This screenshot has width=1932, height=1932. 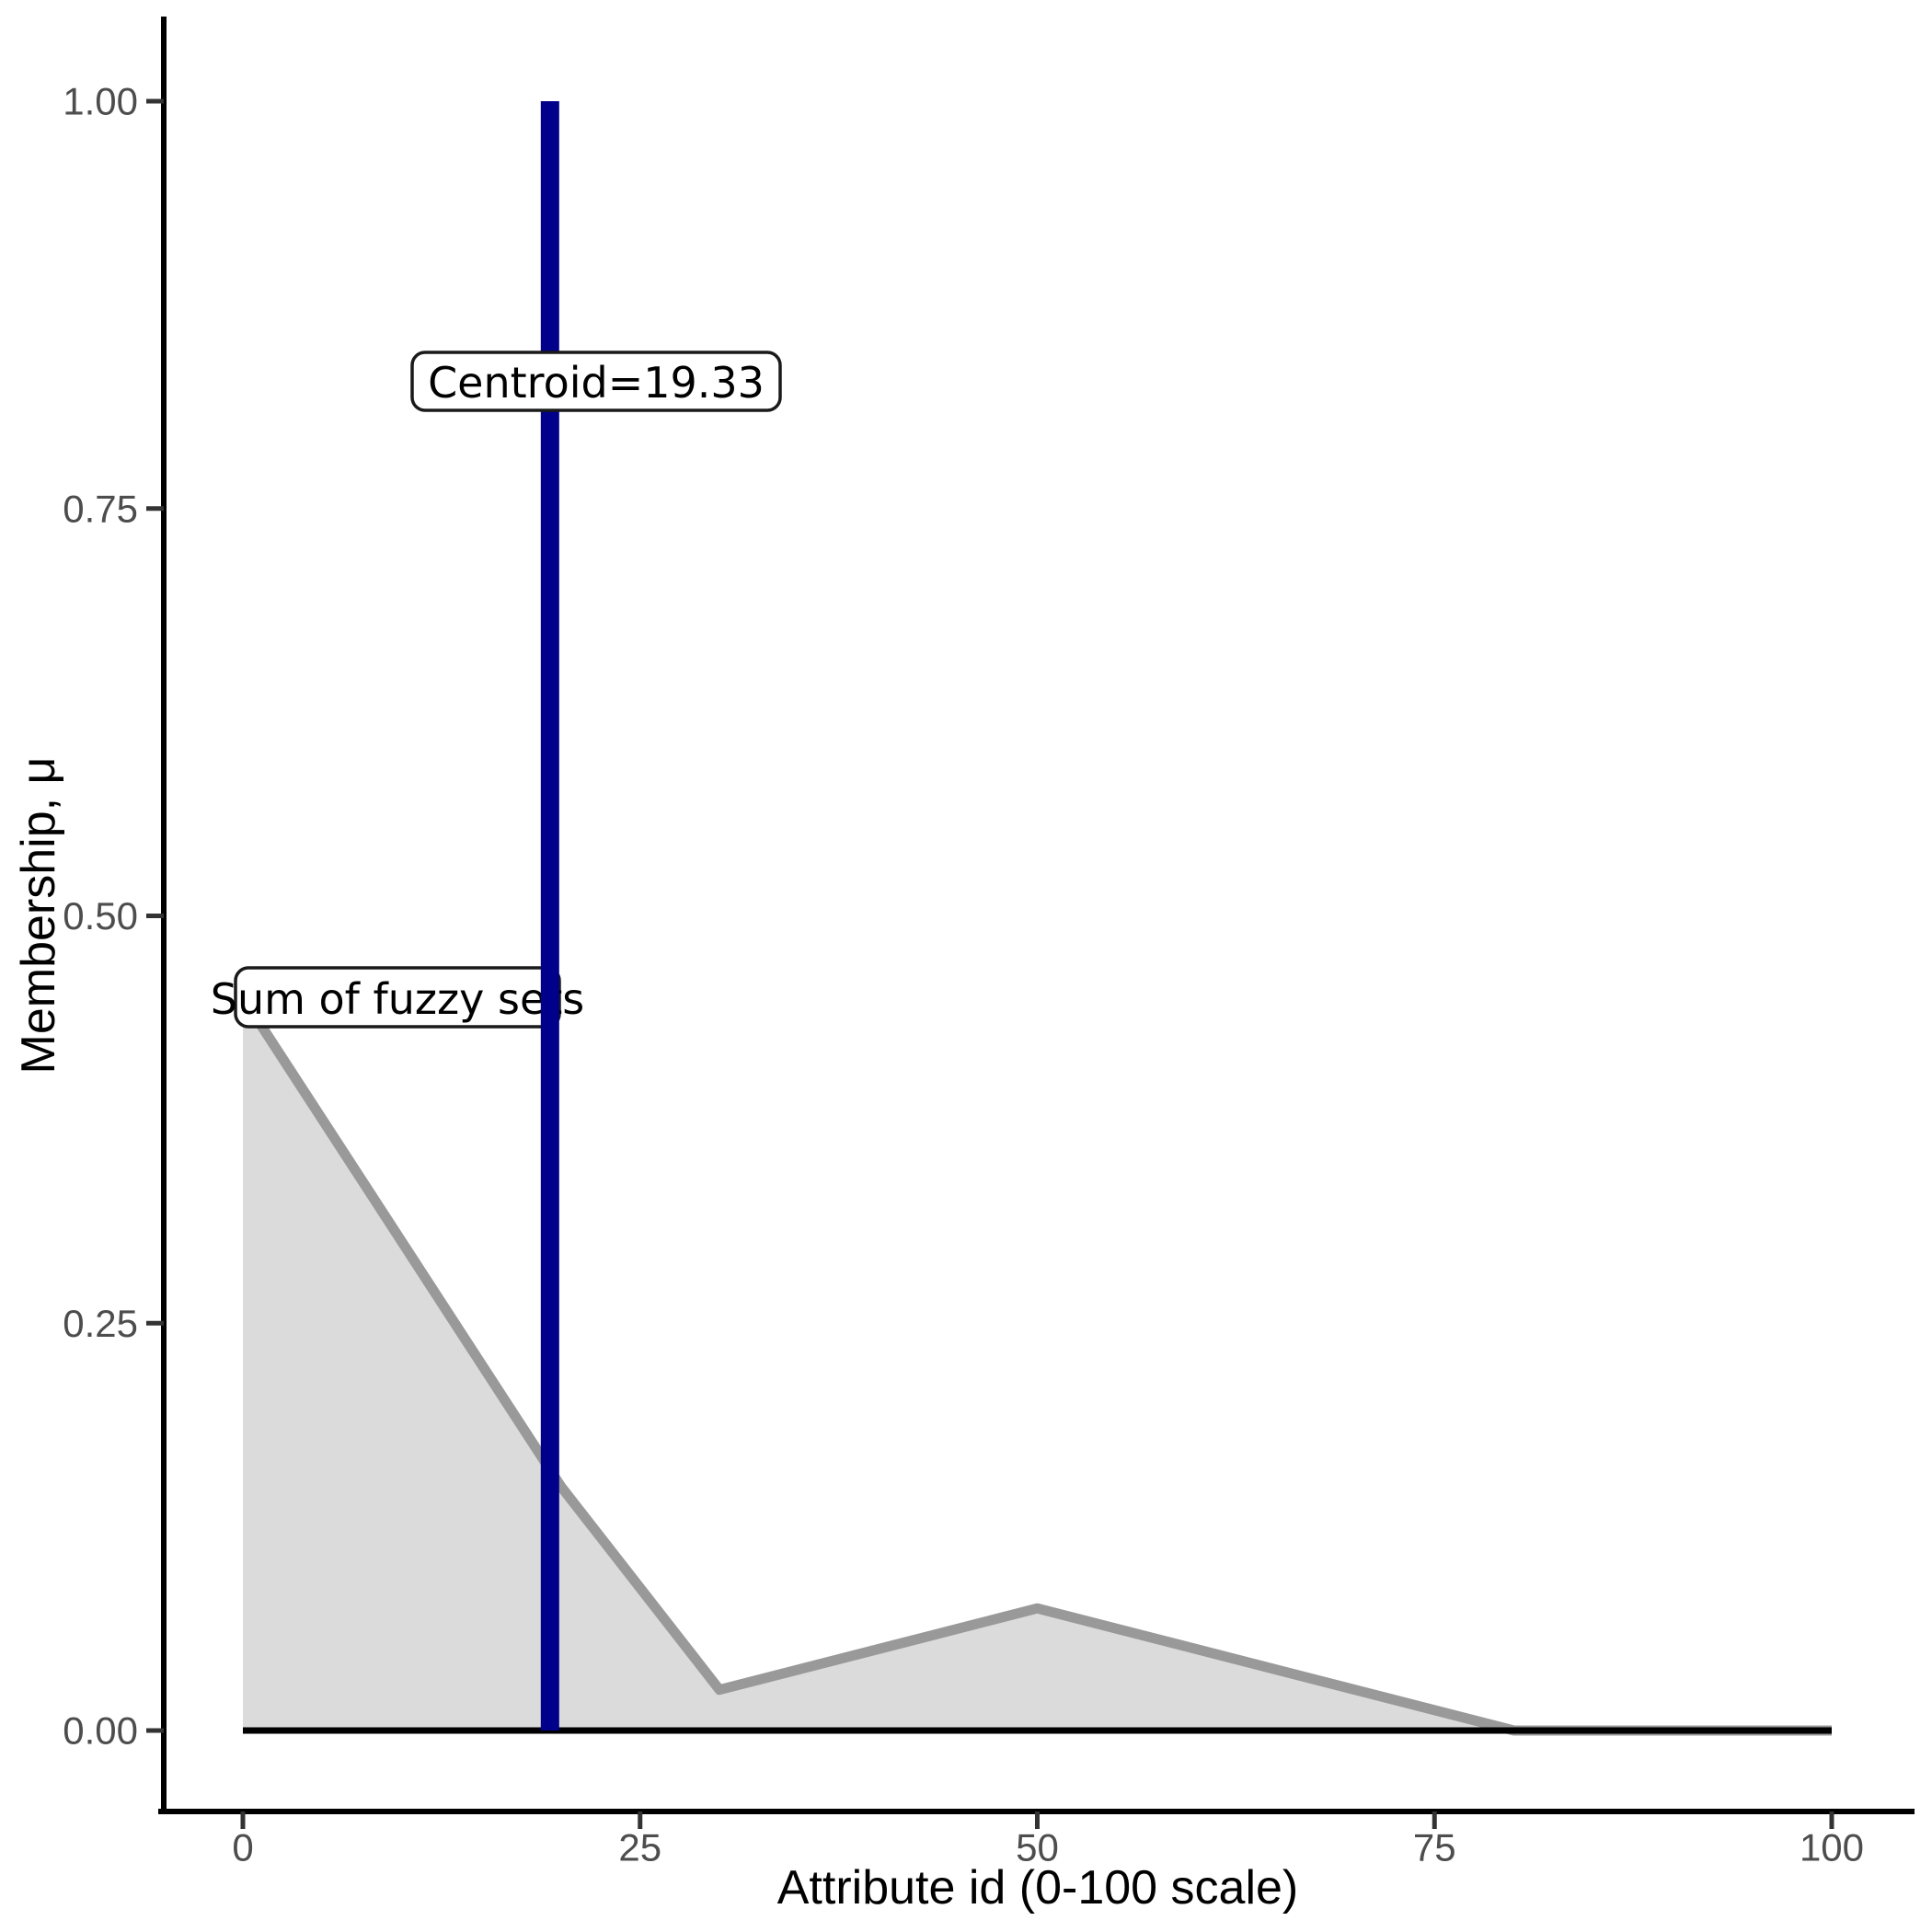 I want to click on x-tick-label-100: 100, so click(x=1832, y=1847).